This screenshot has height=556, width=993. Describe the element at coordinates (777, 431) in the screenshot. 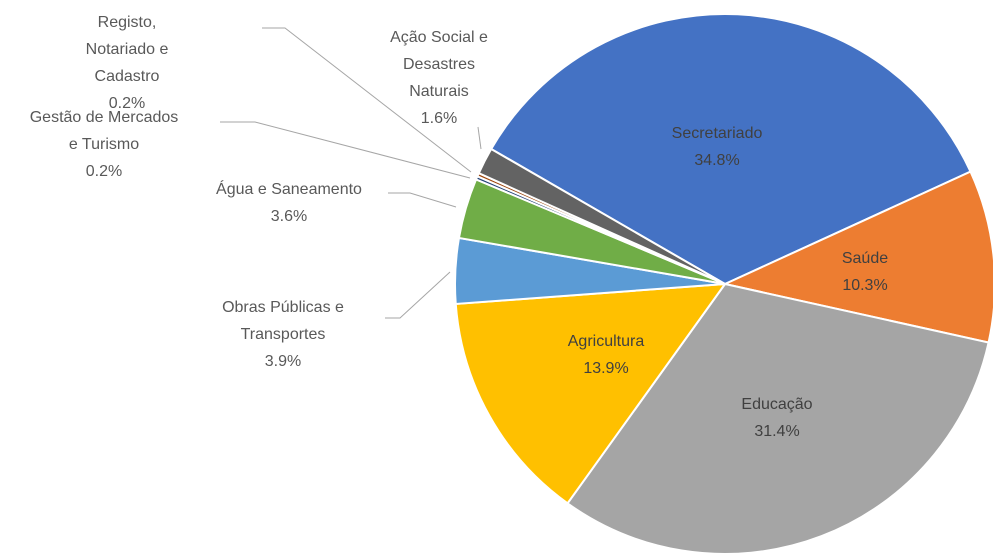

I see `label-value: 31.4%` at that location.